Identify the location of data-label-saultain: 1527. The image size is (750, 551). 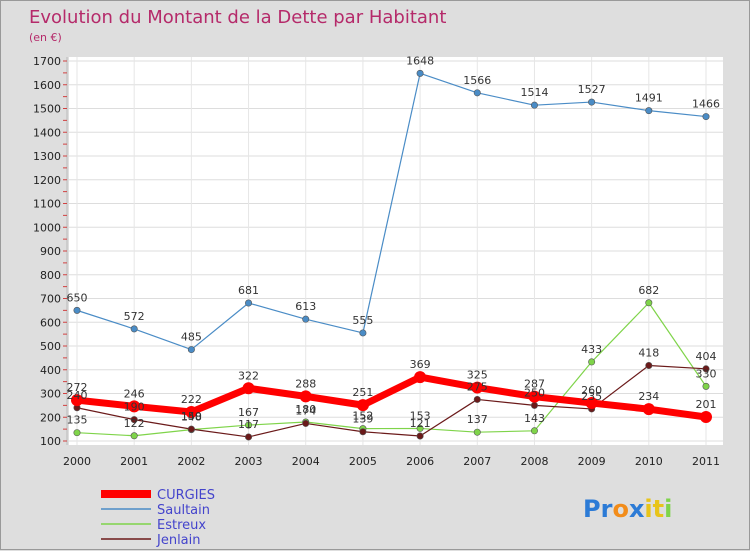
(592, 89).